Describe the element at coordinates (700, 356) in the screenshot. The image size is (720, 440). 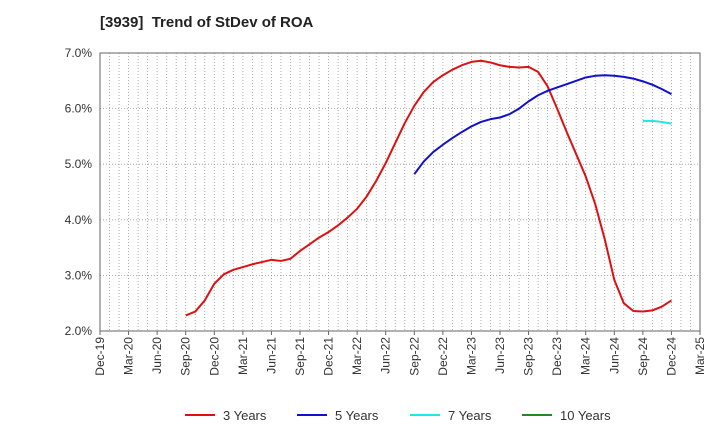
I see `x-tick-label: Mar-25` at that location.